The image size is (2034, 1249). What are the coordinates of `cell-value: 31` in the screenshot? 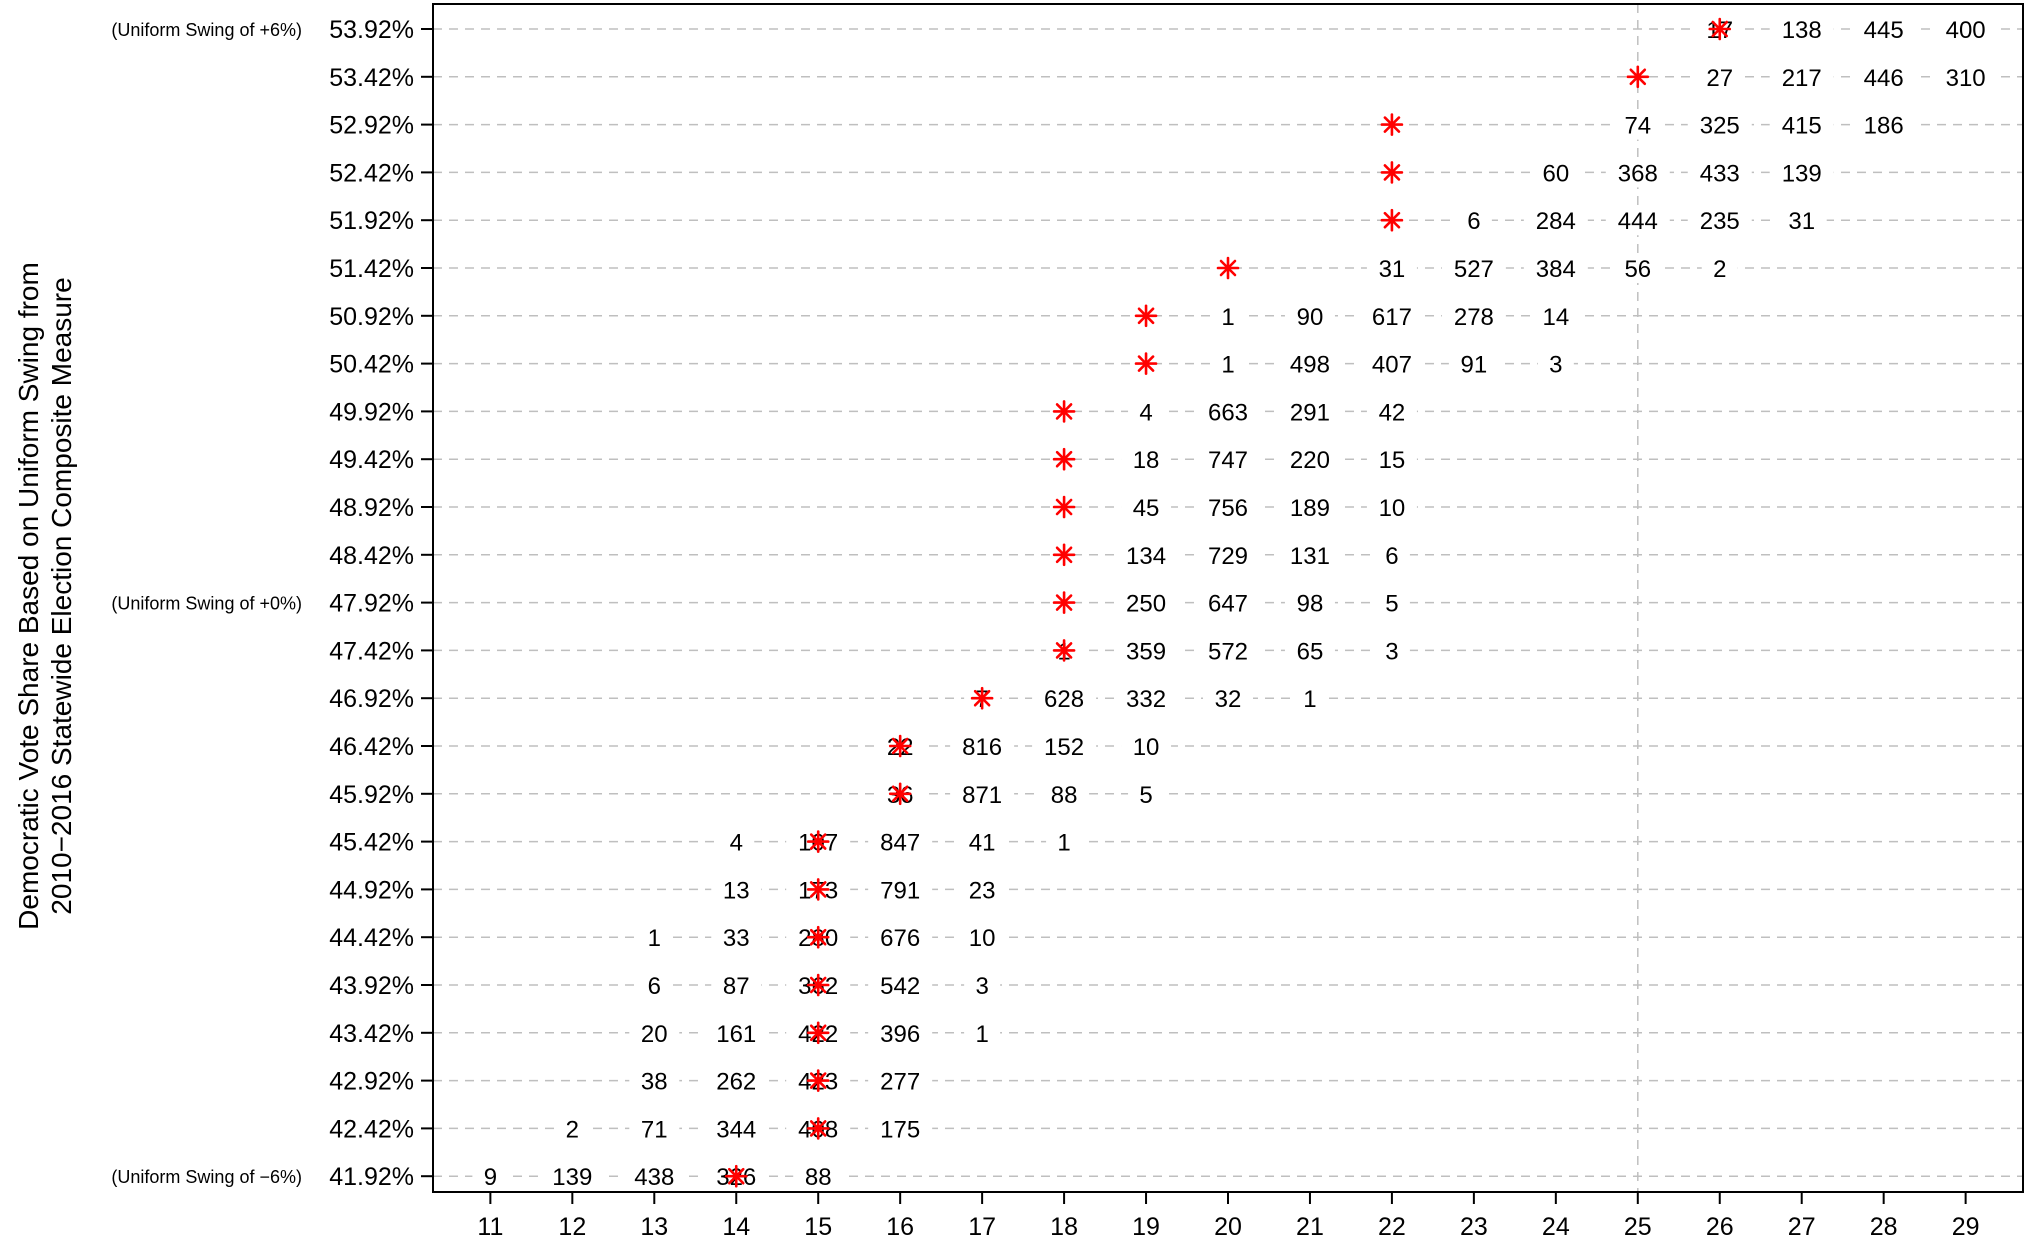 It's located at (1392, 269).